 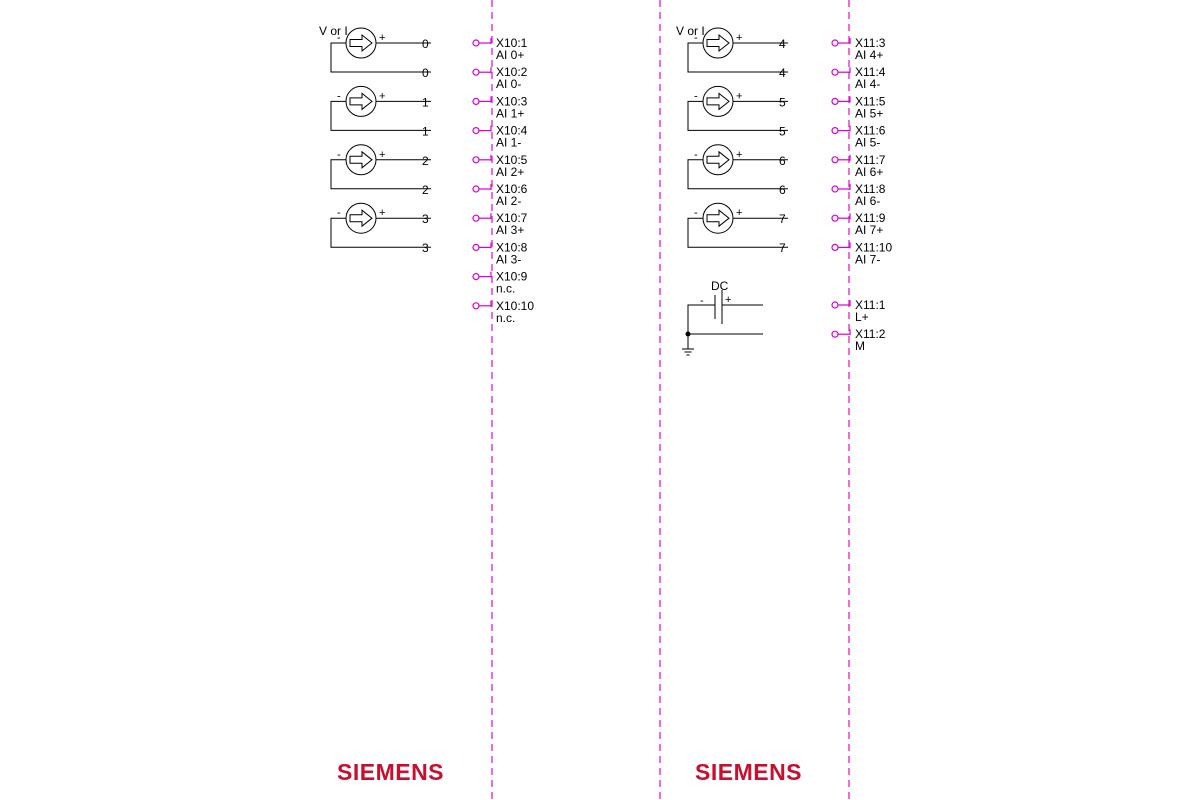 What do you see at coordinates (782, 161) in the screenshot?
I see `channel-number-plus: 6` at bounding box center [782, 161].